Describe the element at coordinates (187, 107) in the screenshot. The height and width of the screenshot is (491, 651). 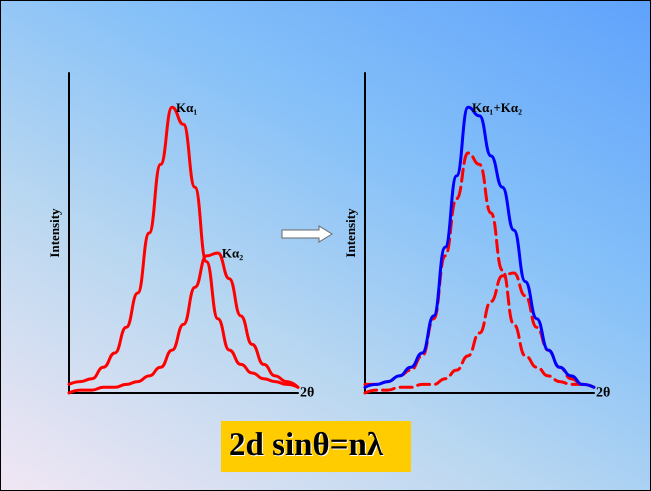
I see `series-label: Kα₁` at that location.